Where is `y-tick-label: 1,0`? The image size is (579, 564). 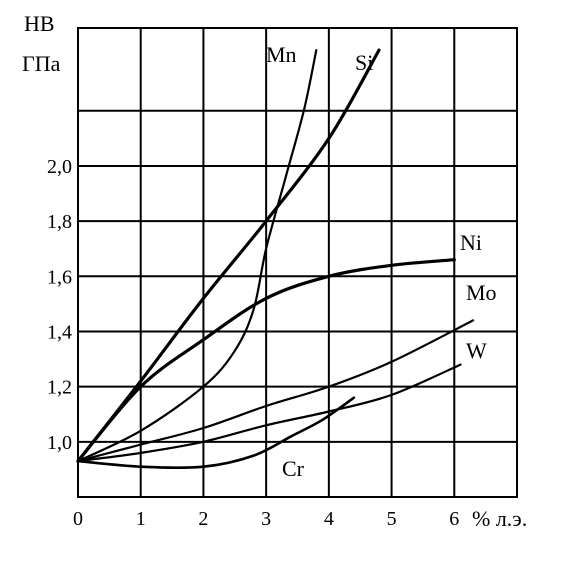
y-tick-label: 1,0 is located at coordinates (59, 443).